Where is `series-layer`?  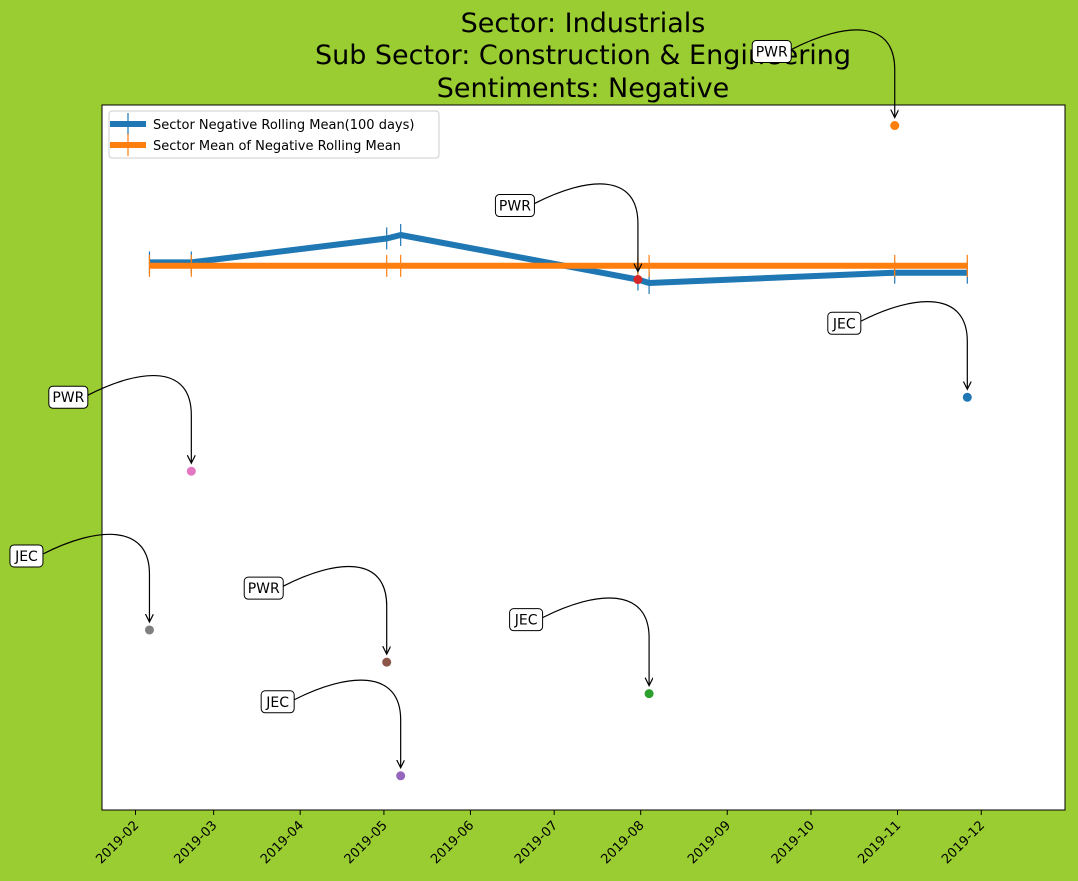
series-layer is located at coordinates (558, 259).